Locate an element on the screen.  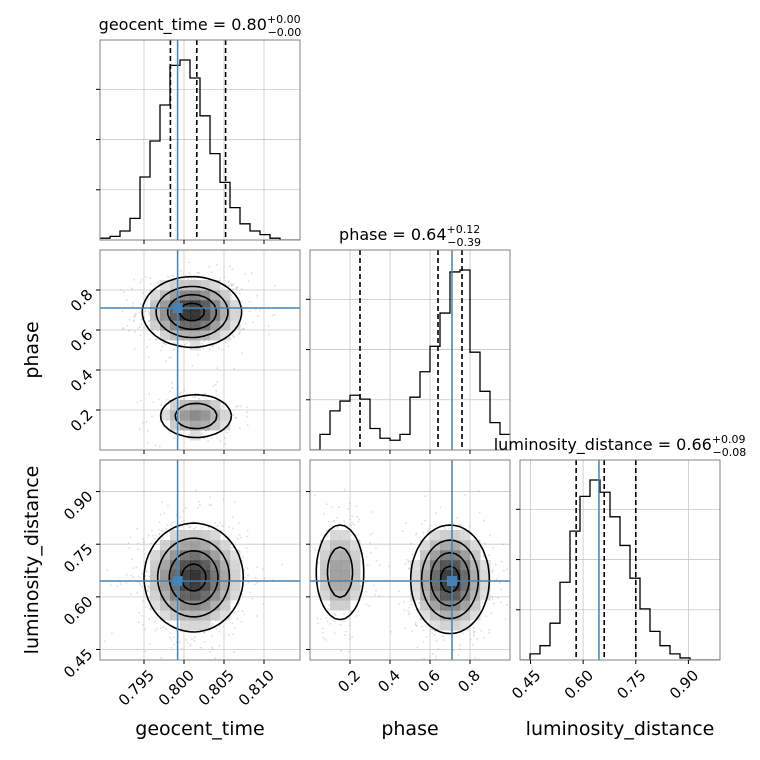
scatter-geocent_time-luminosity_distance is located at coordinates (198, 561).